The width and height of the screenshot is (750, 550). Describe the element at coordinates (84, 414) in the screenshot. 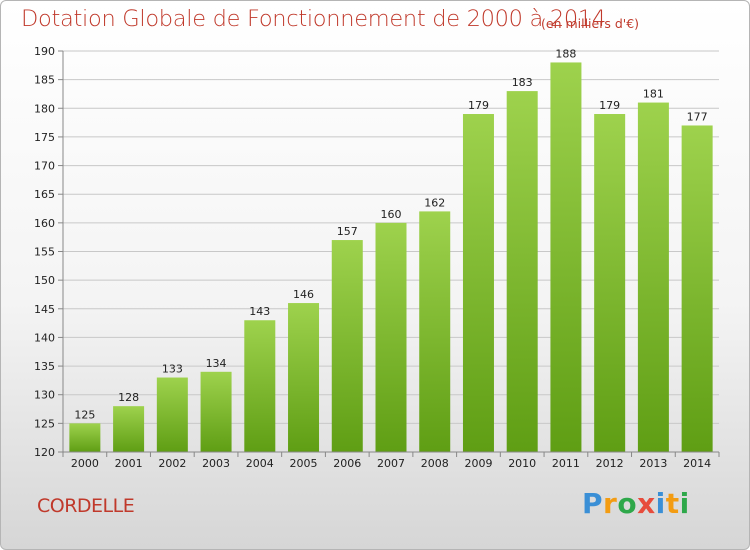

I see `bar-value-label: 125` at that location.